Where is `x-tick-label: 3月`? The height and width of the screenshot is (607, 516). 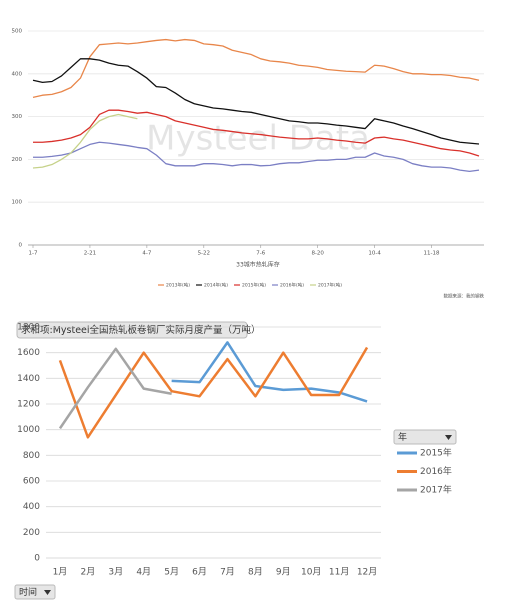
x-tick-label: 3月 is located at coordinates (115, 572).